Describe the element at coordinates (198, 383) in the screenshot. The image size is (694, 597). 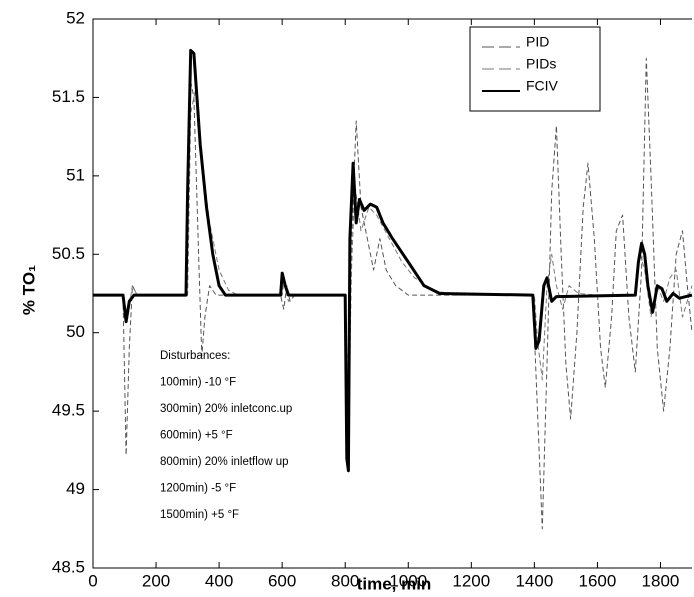
I see `annotation: 100min) -10 °F` at that location.